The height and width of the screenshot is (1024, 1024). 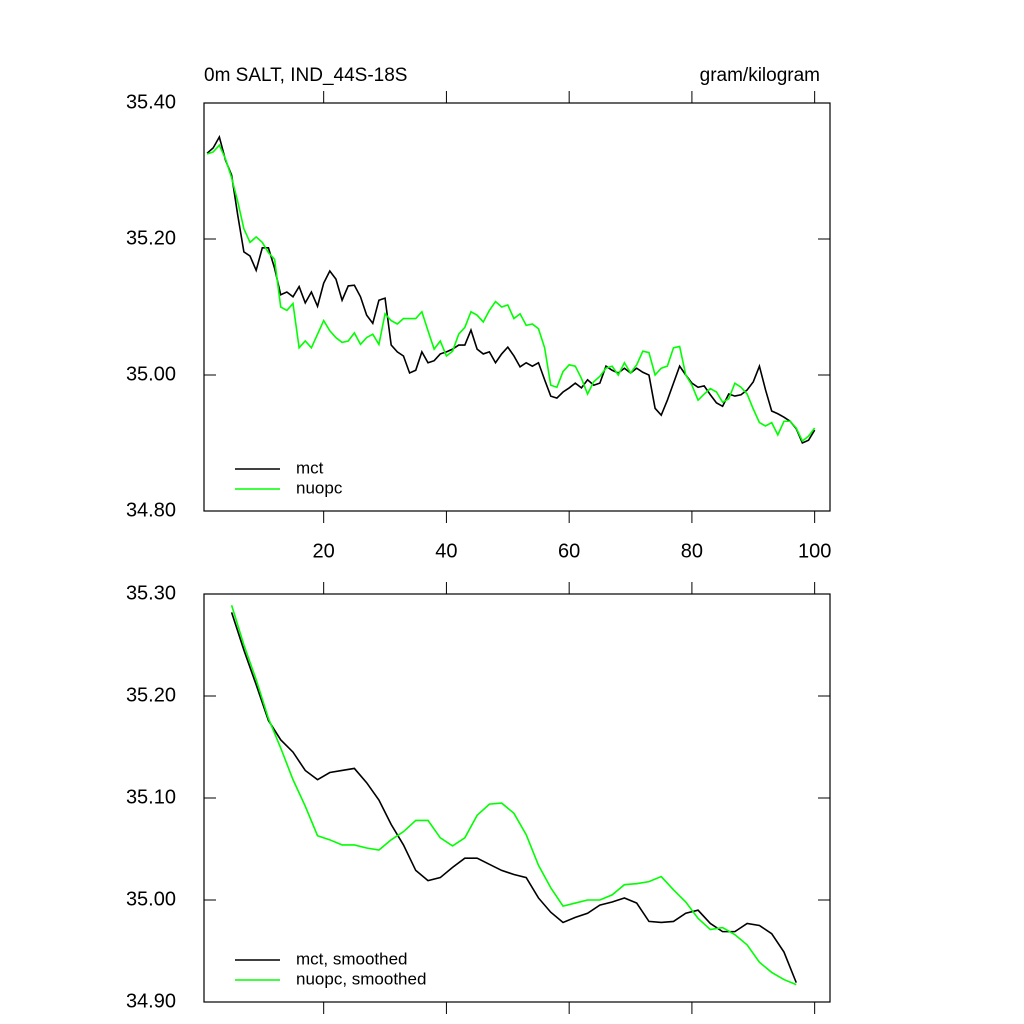 What do you see at coordinates (151, 593) in the screenshot?
I see `y-tick-label: 35.30` at bounding box center [151, 593].